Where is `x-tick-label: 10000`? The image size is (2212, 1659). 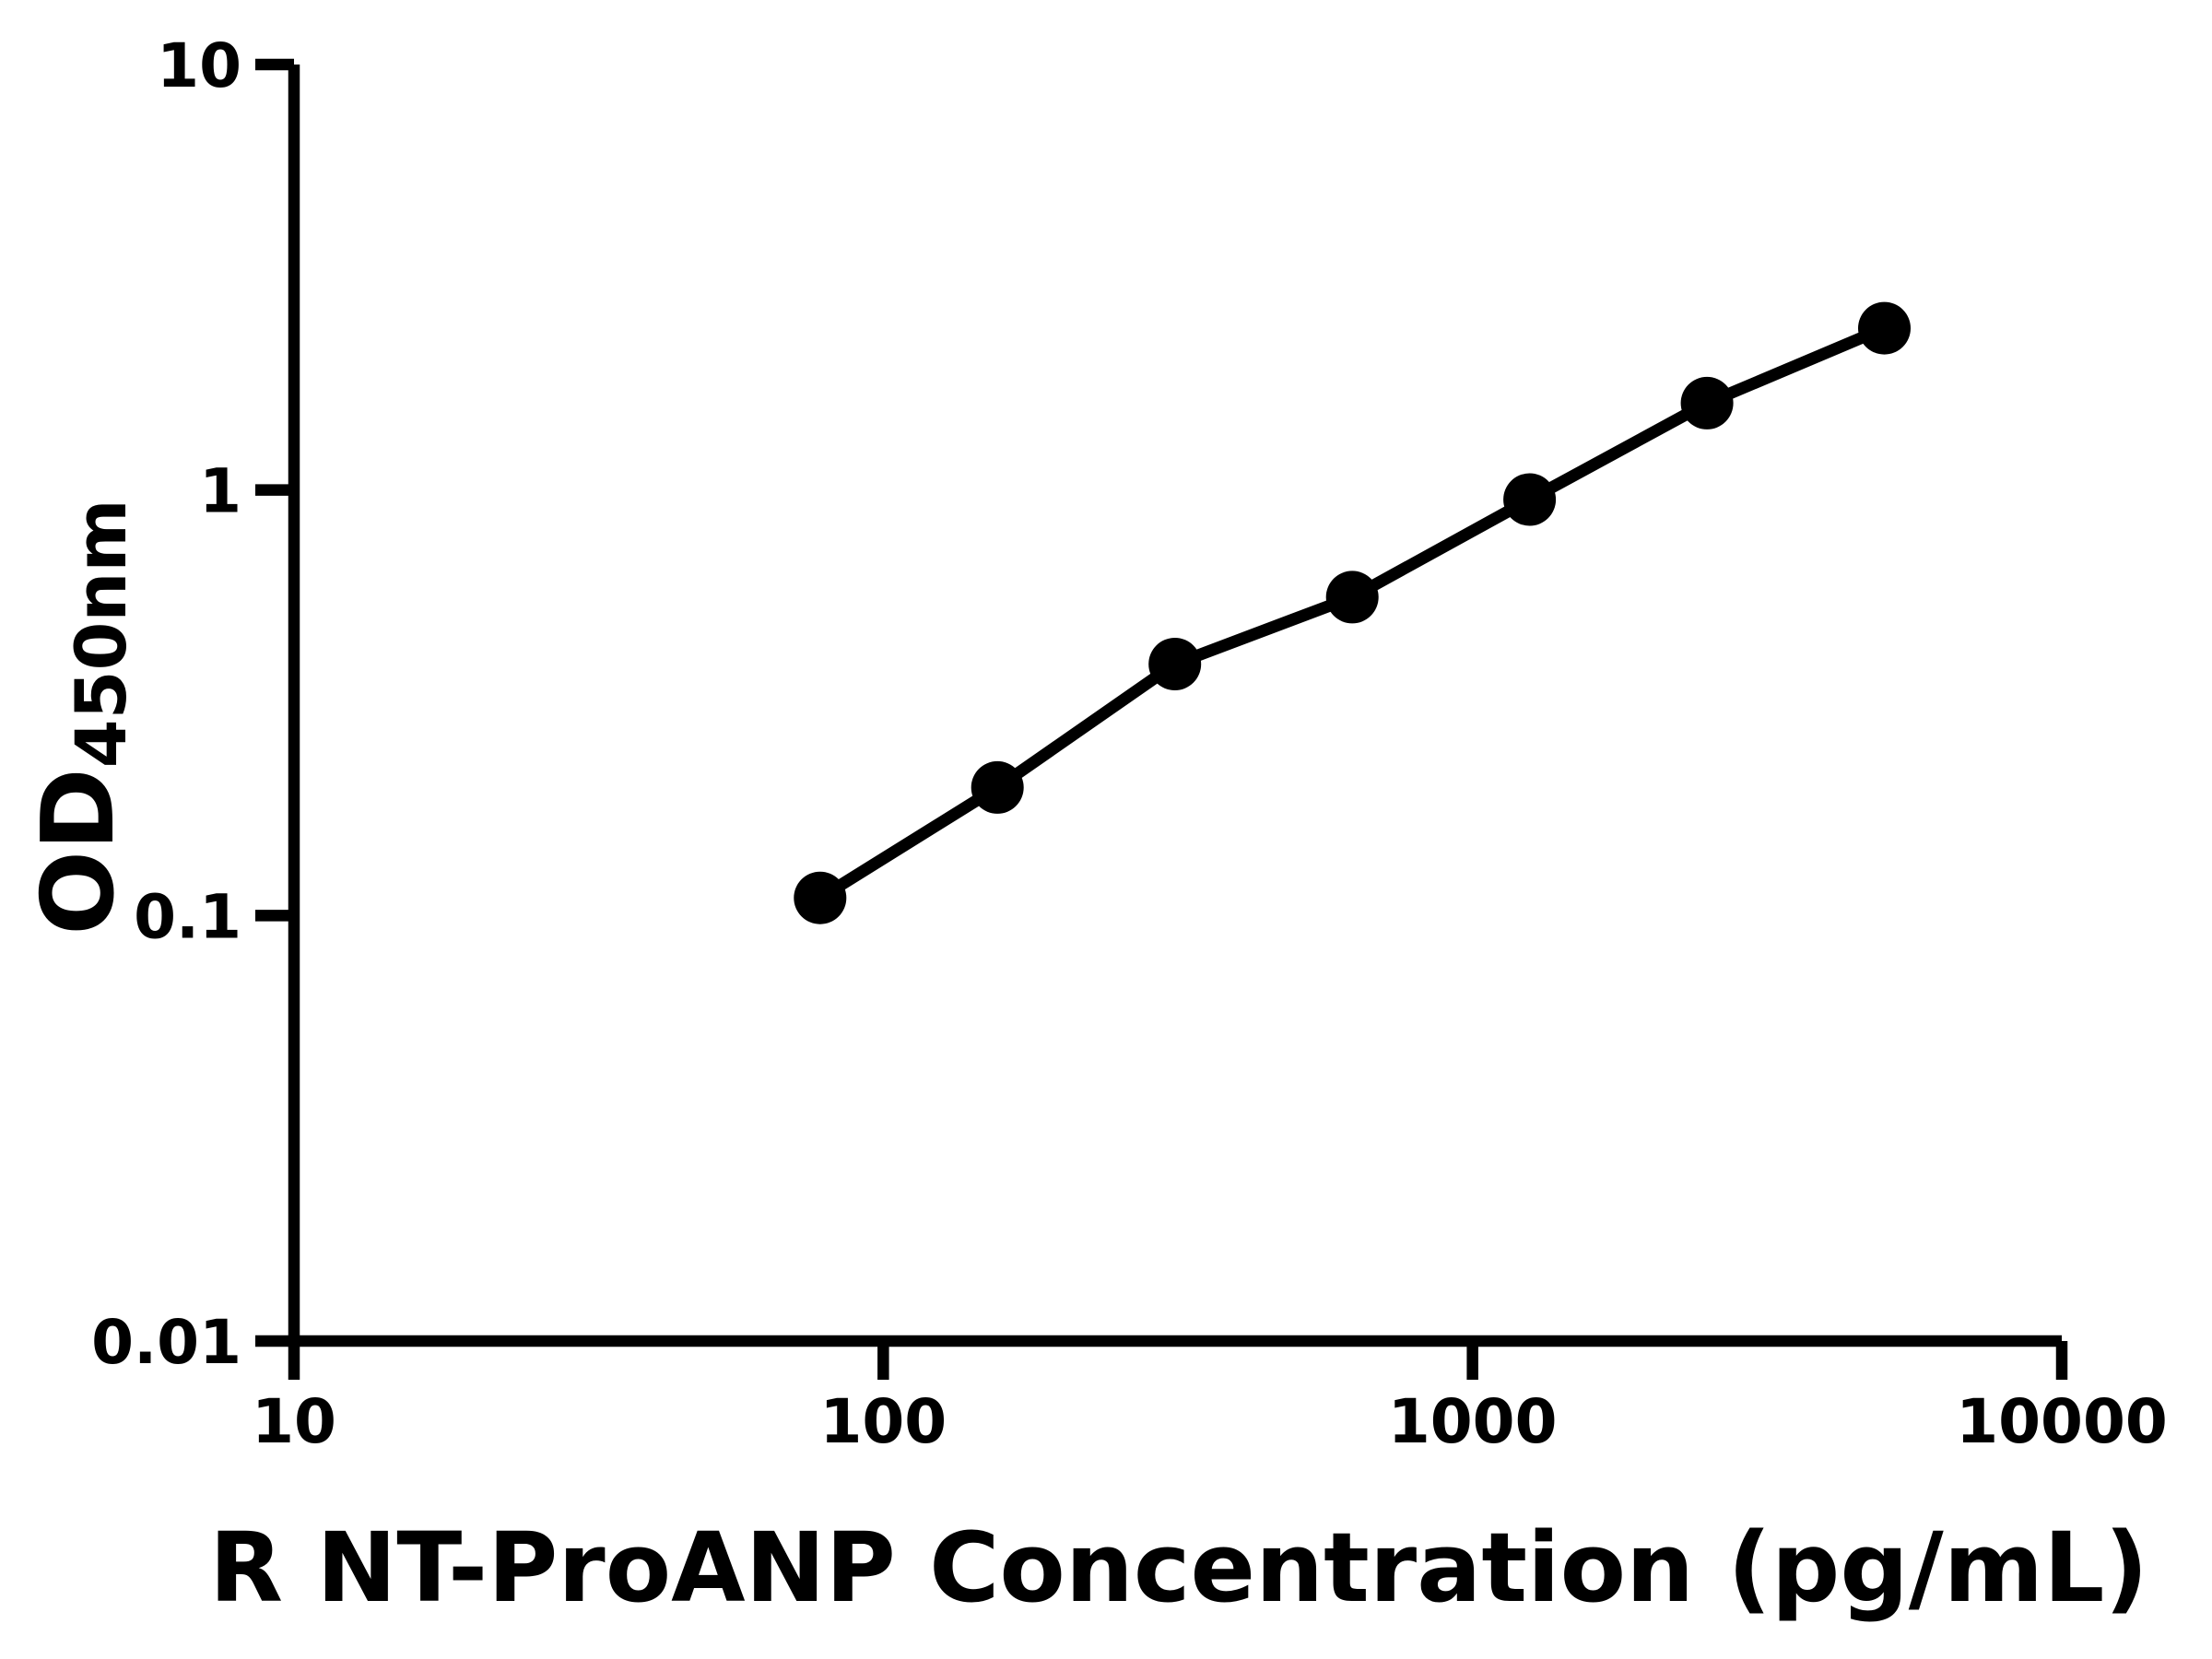
x-tick-label: 10000 is located at coordinates (2062, 1421).